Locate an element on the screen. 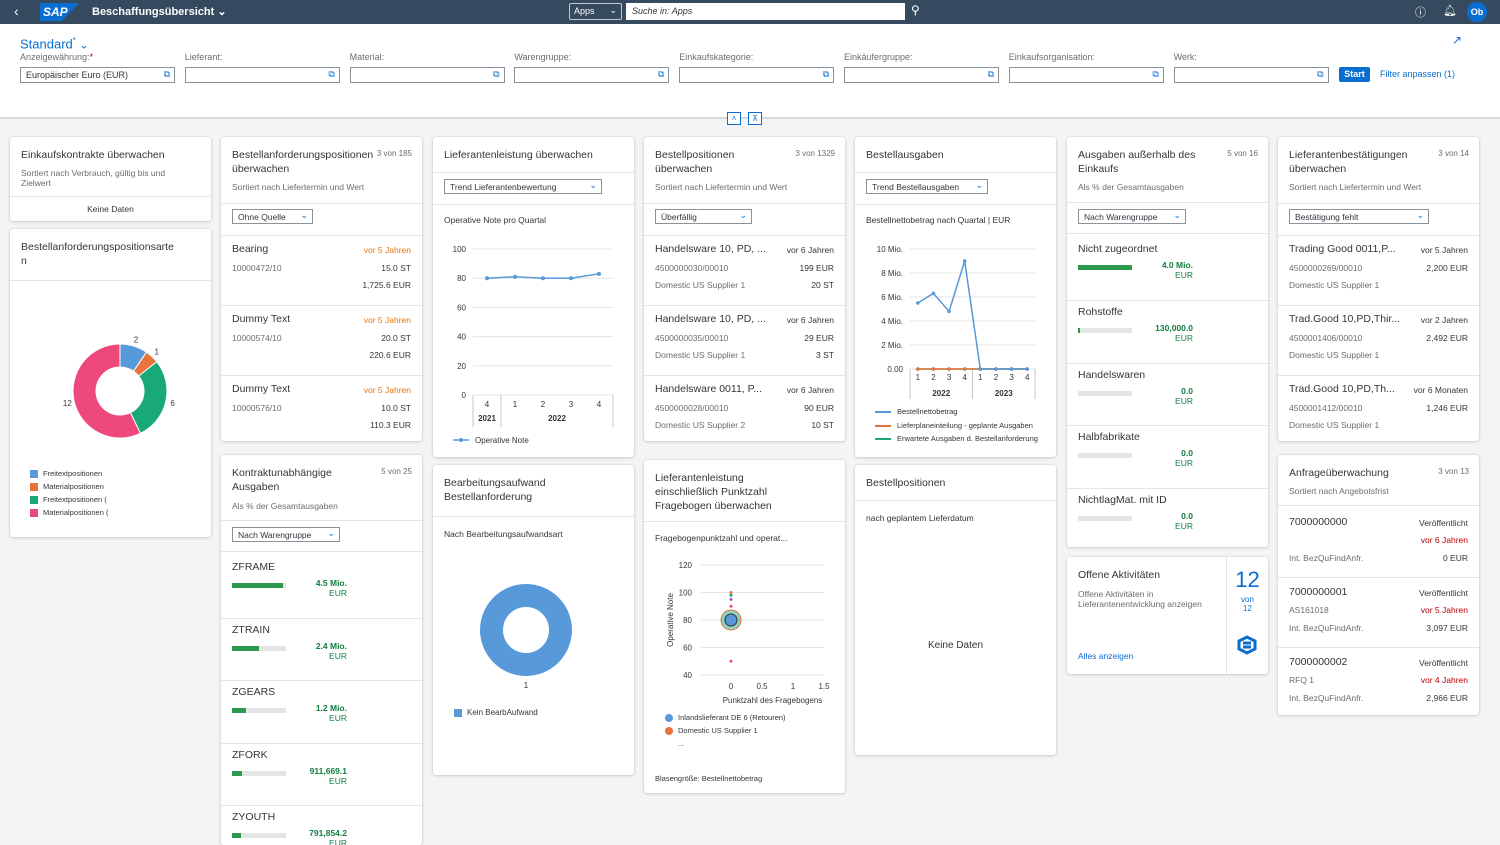 This screenshot has width=1500, height=845. search-scope-select: Apps ⌄ is located at coordinates (595, 11).